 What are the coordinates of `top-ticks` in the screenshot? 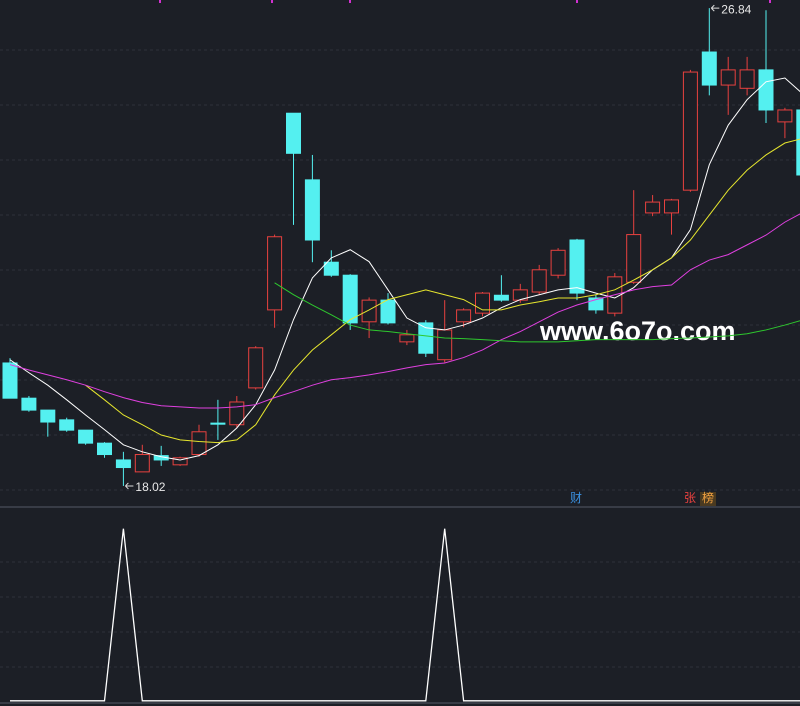 It's located at (465, 1).